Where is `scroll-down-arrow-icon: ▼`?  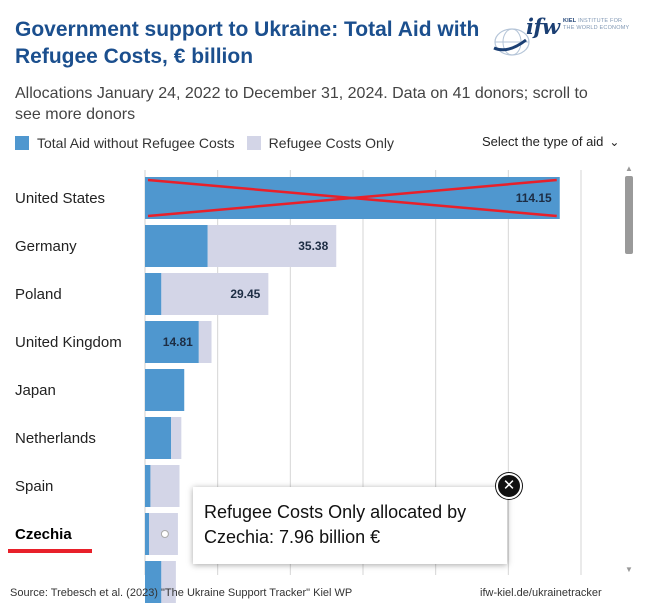 scroll-down-arrow-icon: ▼ is located at coordinates (629, 569).